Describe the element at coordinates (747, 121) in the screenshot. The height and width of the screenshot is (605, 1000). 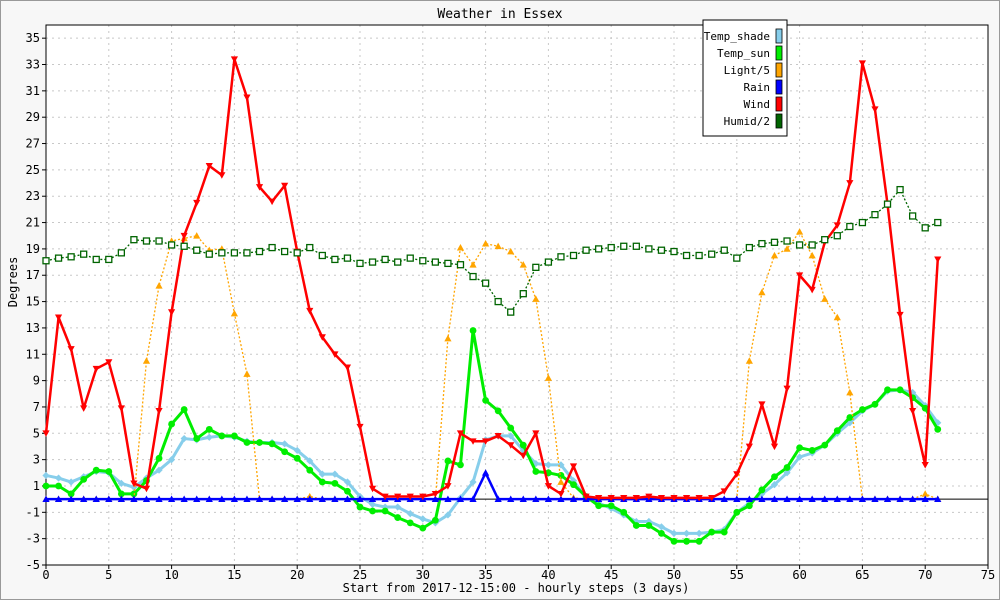
I see `legend-label: Humid/2` at that location.